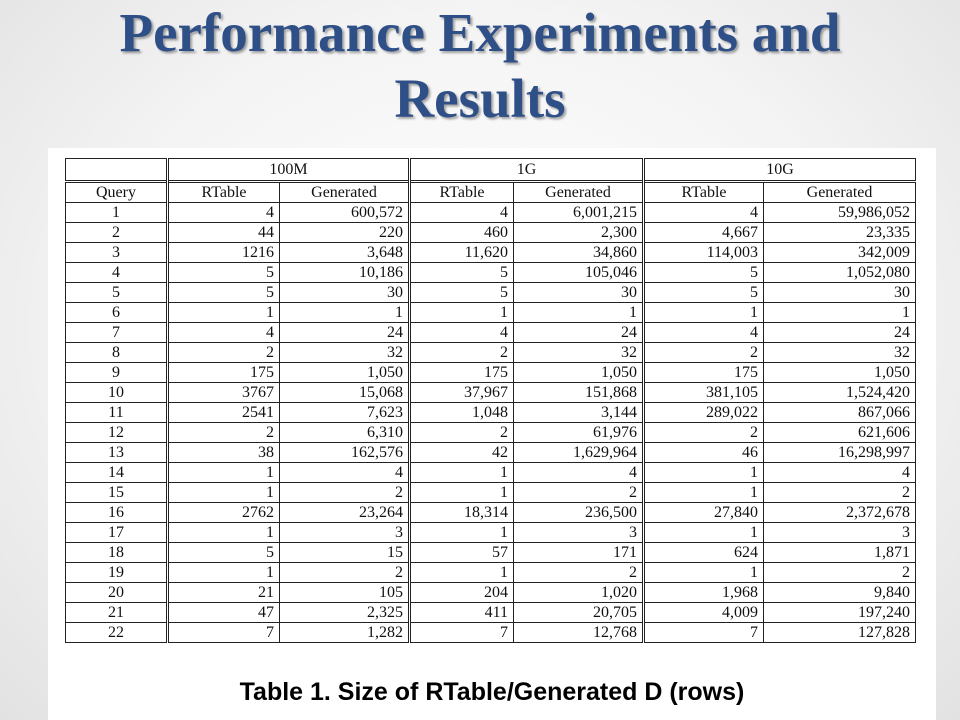 Image resolution: width=960 pixels, height=720 pixels. Describe the element at coordinates (461, 592) in the screenshot. I see `rtable-cell: 204` at that location.